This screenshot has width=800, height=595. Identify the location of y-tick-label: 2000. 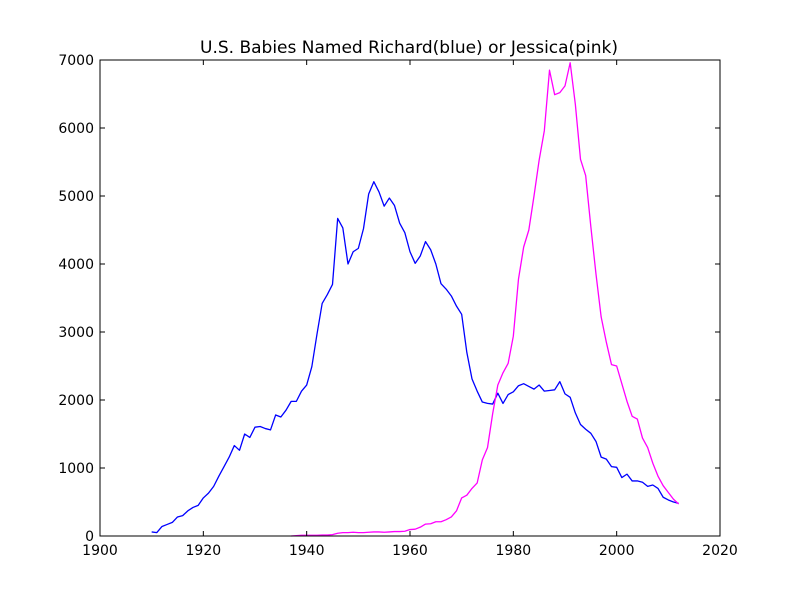
(76, 401).